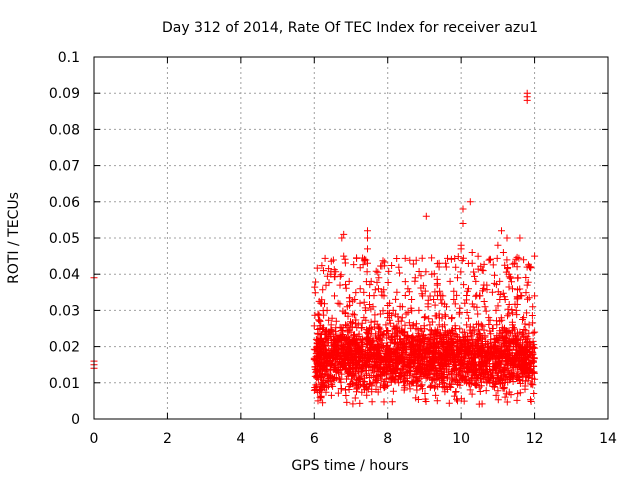  Describe the element at coordinates (167, 439) in the screenshot. I see `x-tick-label: 2` at that location.